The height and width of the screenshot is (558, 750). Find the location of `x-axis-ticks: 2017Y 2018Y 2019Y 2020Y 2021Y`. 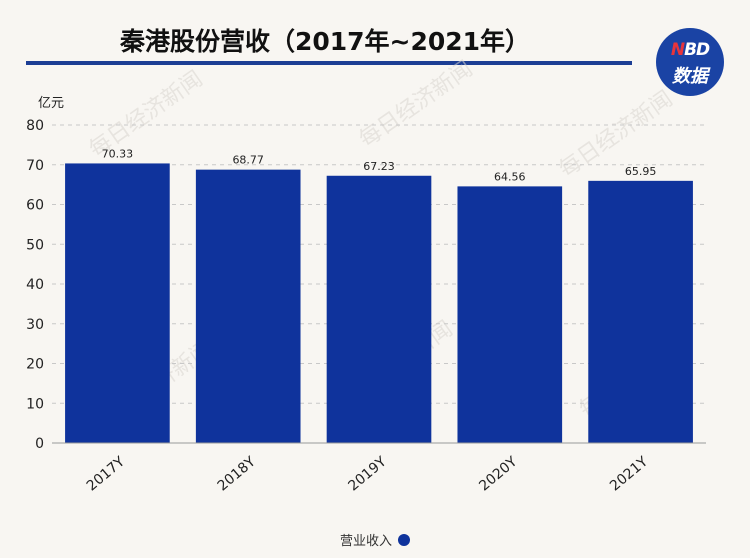

x-axis-ticks: 2017Y 2018Y 2019Y 2020Y 2021Y is located at coordinates (368, 474).